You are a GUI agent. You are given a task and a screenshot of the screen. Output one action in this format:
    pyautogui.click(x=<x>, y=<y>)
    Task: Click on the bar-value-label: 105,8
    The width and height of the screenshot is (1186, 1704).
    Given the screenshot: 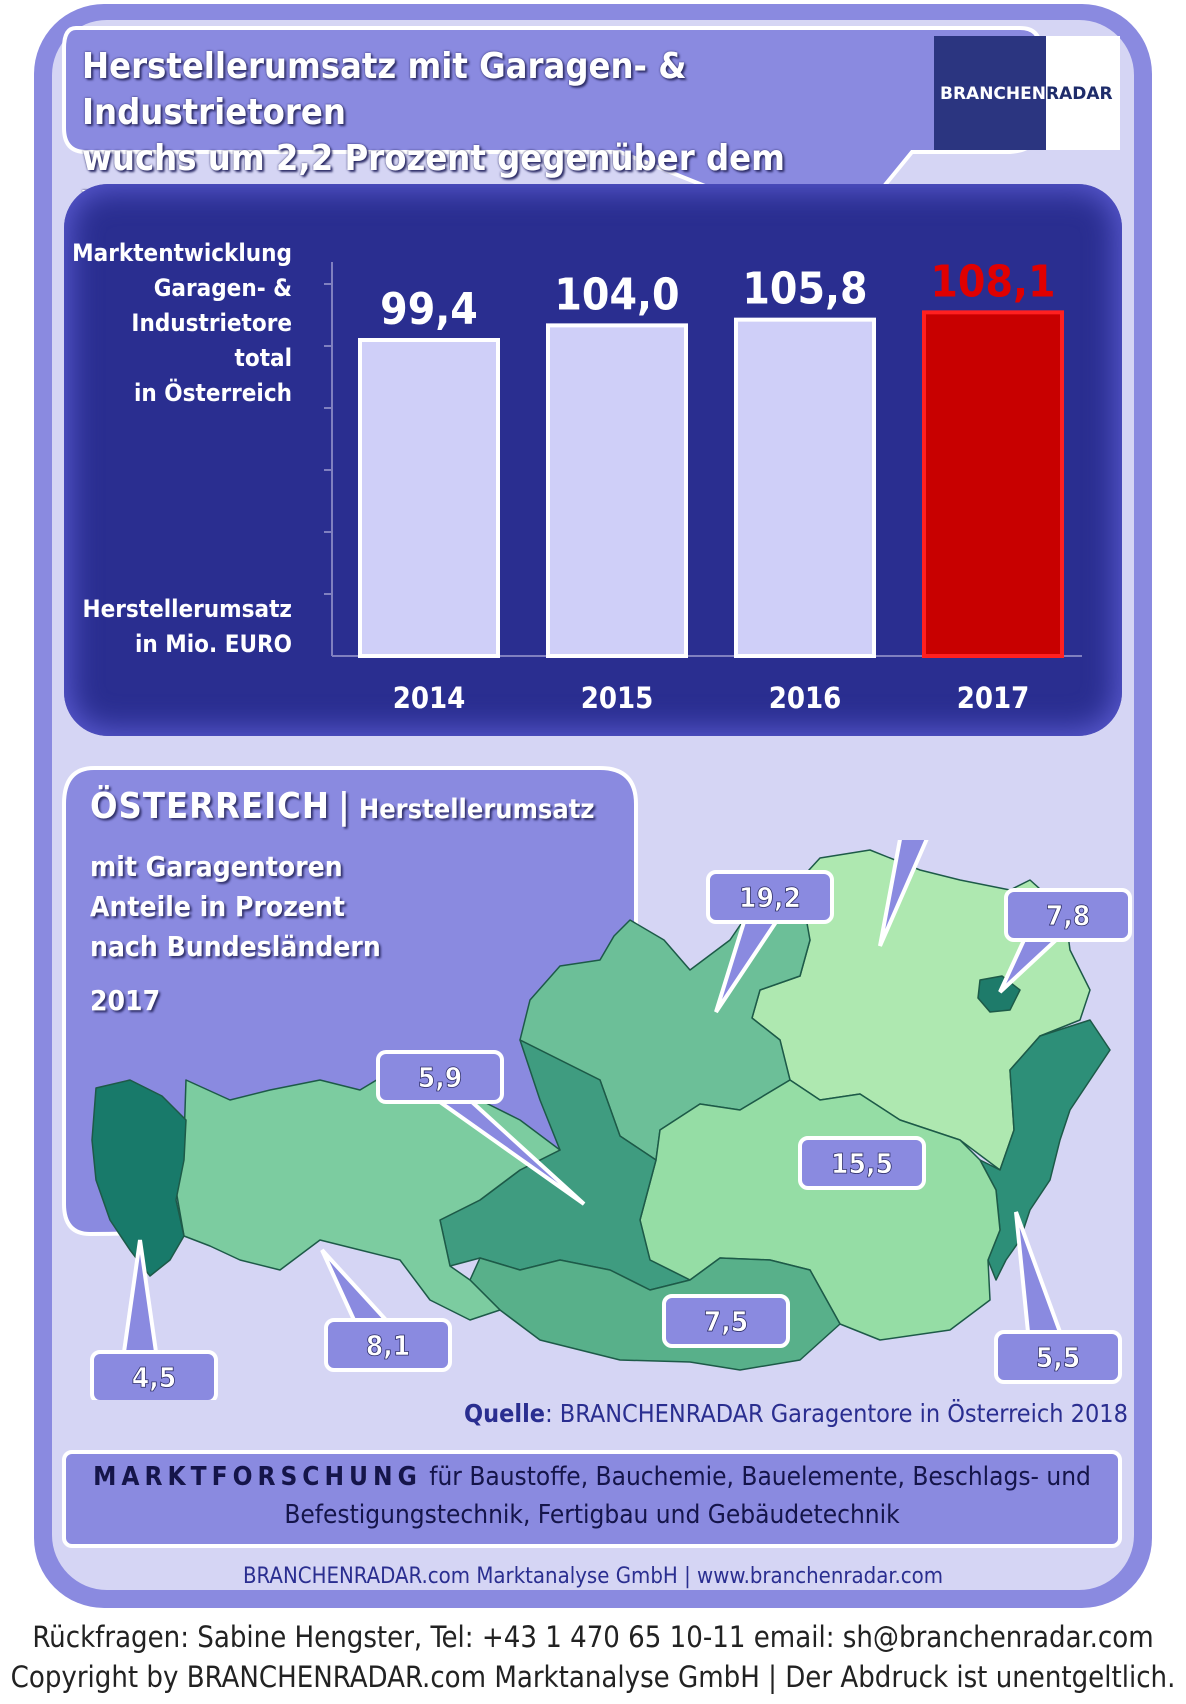 What is the action you would take?
    pyautogui.click(x=804, y=289)
    